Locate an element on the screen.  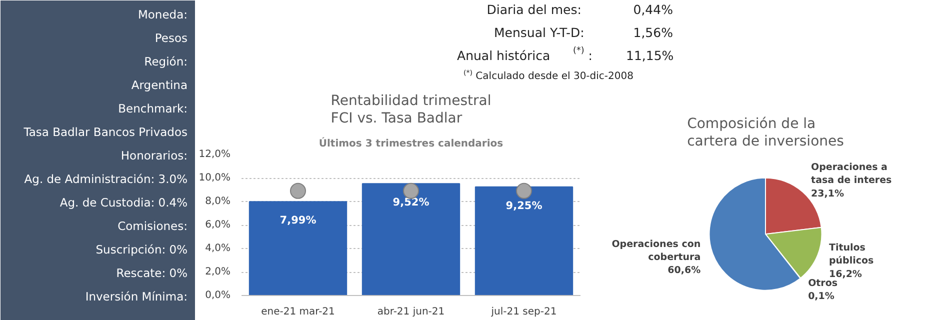
x-tick-label: abr-21 jun-21 is located at coordinates (411, 312).